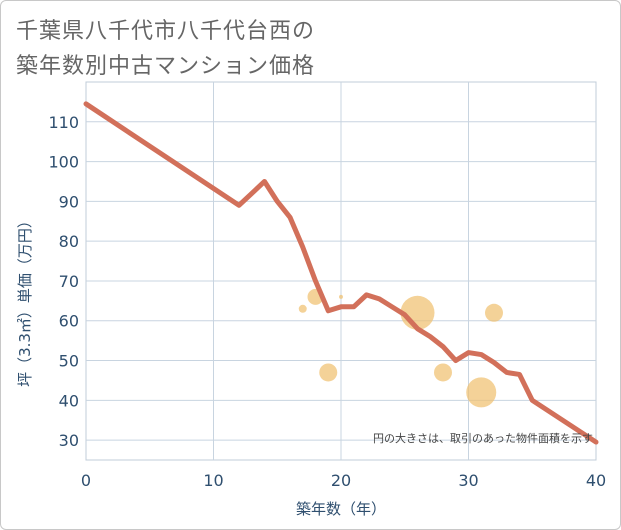  Describe the element at coordinates (69, 281) in the screenshot. I see `y-tick-70: 70` at that location.